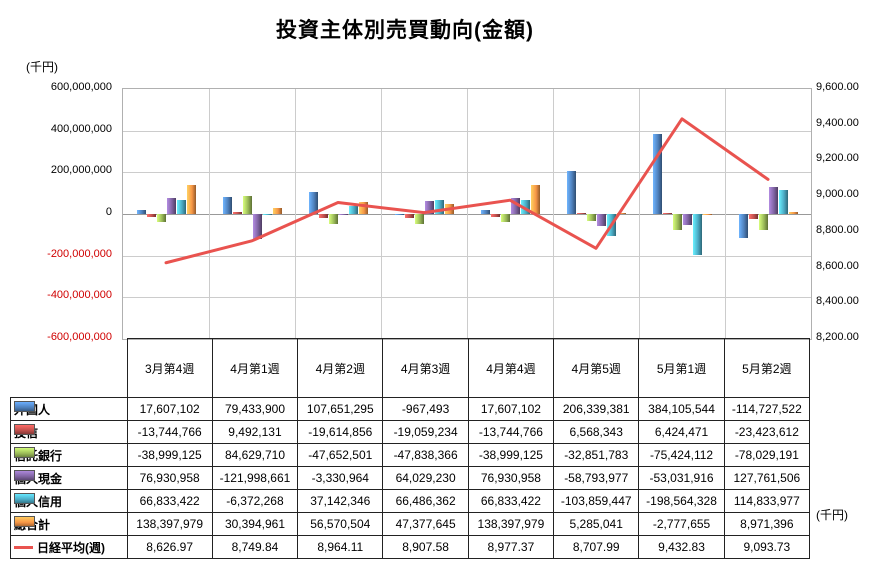  I want to click on value-cell: 138,397,979, so click(511, 524).